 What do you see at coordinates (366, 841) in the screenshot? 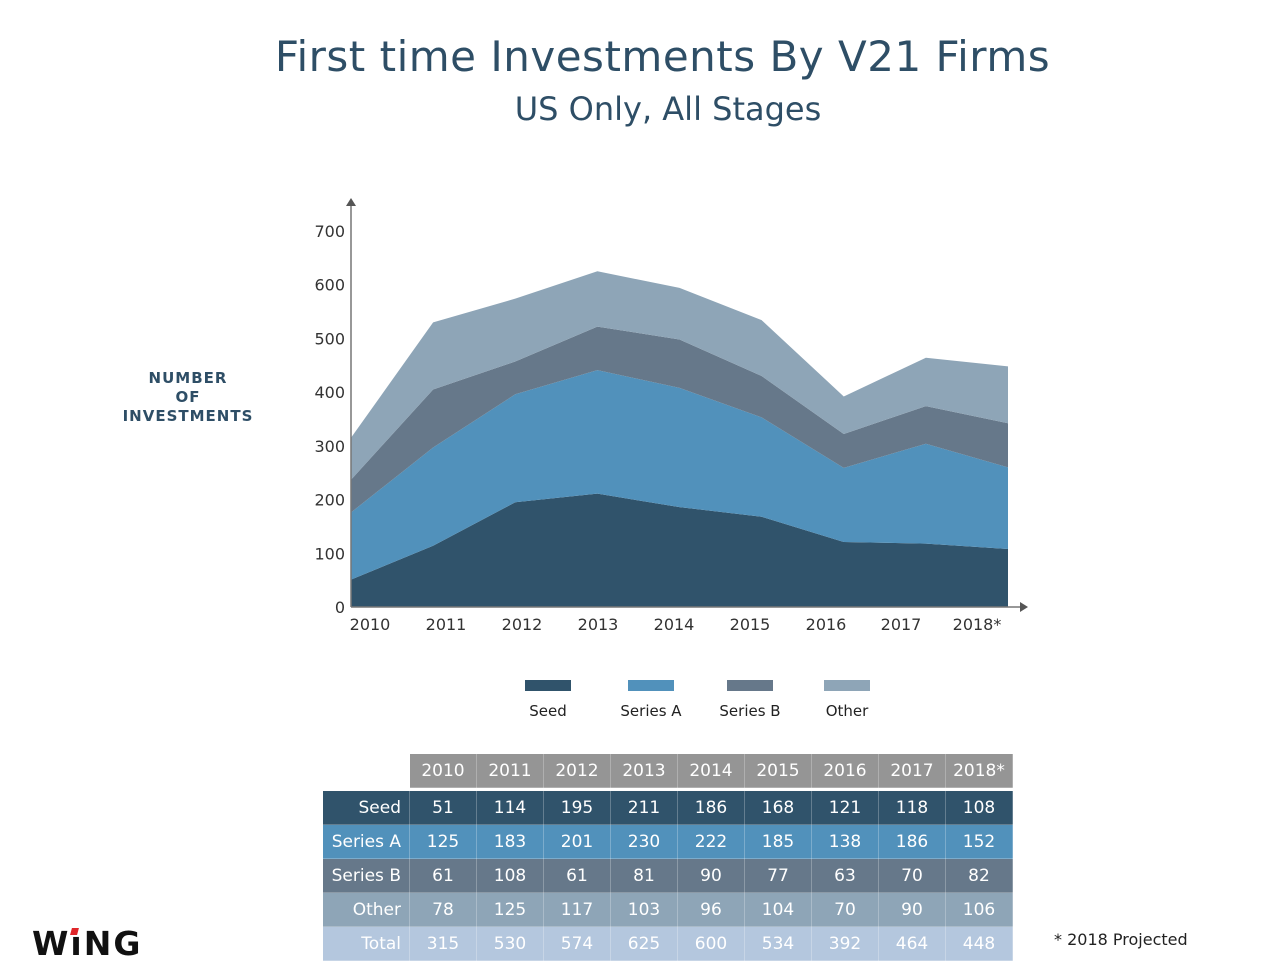
I see `row-label: Series A` at bounding box center [366, 841].